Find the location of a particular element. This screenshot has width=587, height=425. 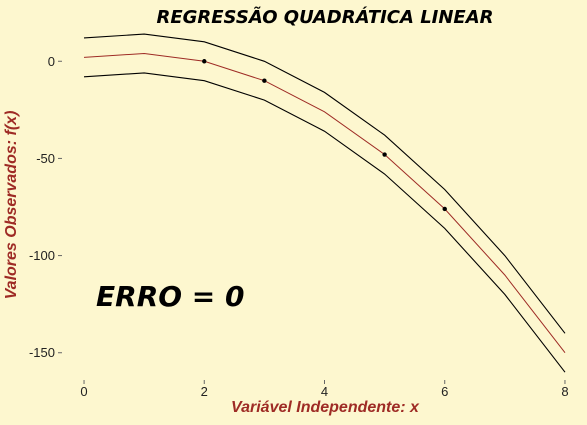

x-axis-label: Variável Independente: x is located at coordinates (325, 407).